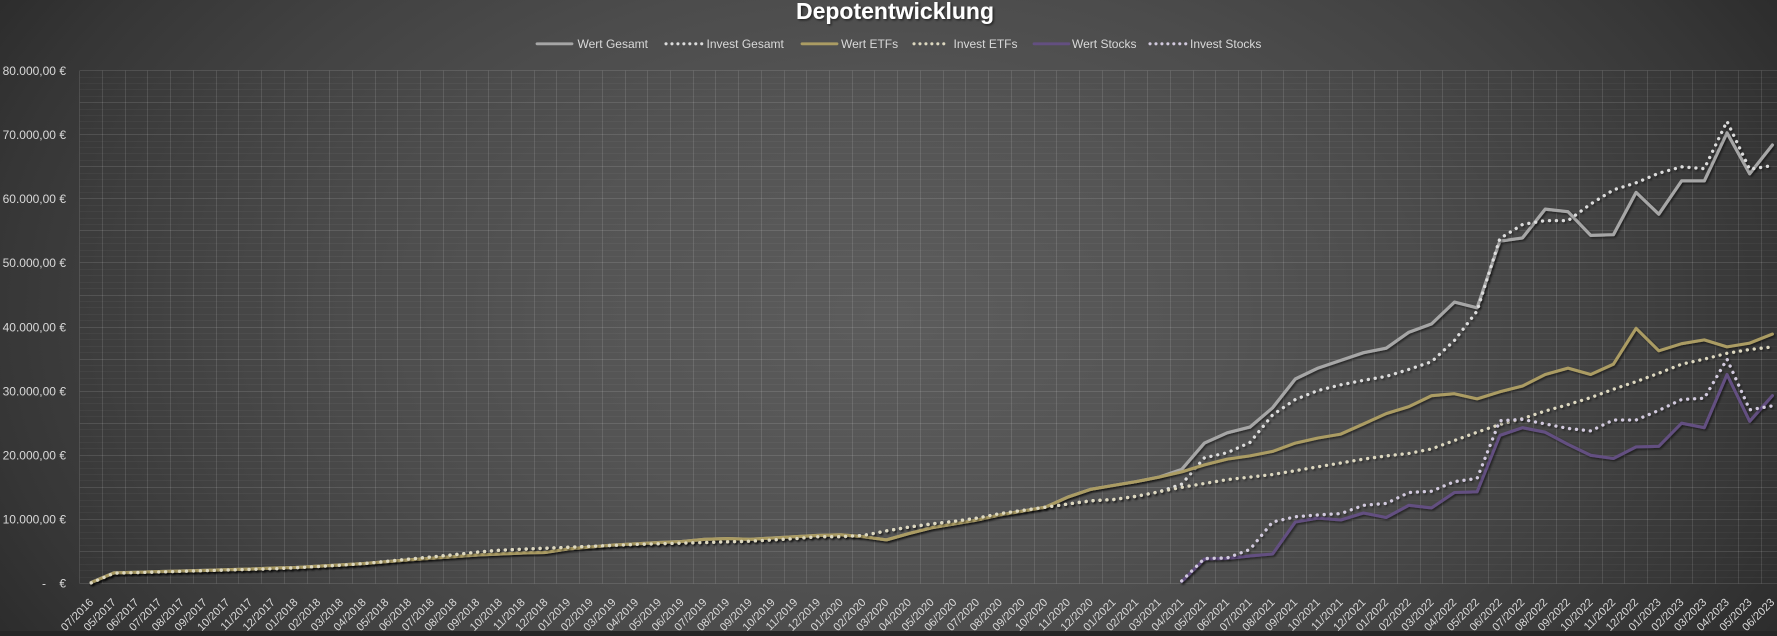 The image size is (1777, 636). What do you see at coordinates (895, 12) in the screenshot?
I see `svg-text: Depotentwicklung` at bounding box center [895, 12].